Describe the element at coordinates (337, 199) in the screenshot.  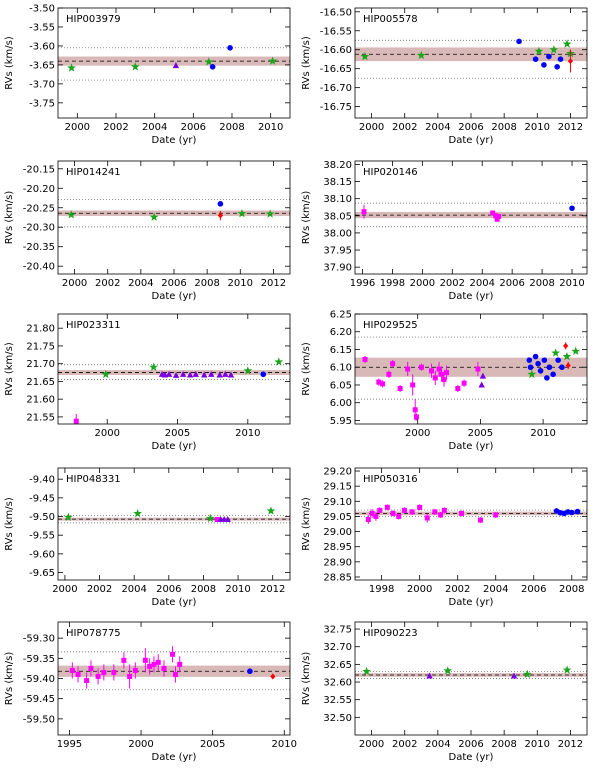
I see `y-tick-label: 38.10` at that location.